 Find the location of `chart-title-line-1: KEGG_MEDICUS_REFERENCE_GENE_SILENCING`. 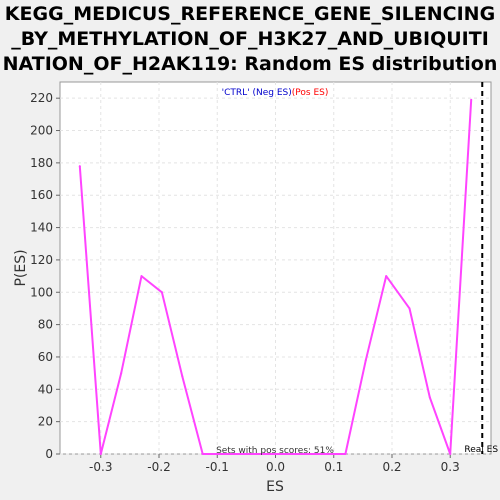

chart-title-line-1: KEGG_MEDICUS_REFERENCE_GENE_SILENCING is located at coordinates (250, 14).